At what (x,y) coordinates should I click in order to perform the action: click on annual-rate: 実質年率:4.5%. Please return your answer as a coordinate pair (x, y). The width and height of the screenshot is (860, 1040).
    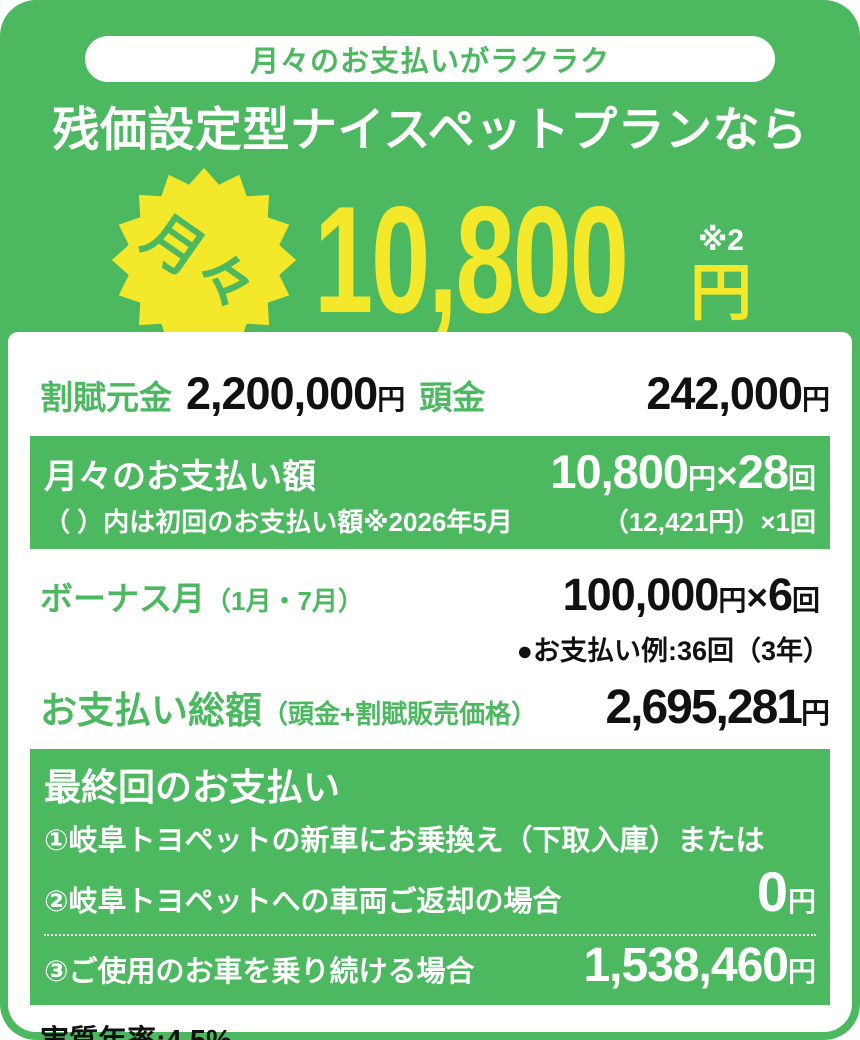
    Looking at the image, I should click on (430, 1022).